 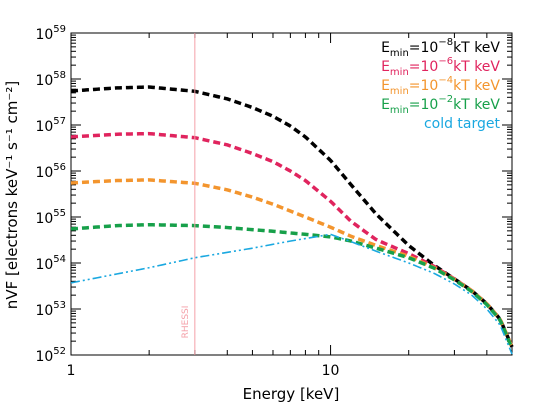 What do you see at coordinates (59, 29) in the screenshot?
I see `y-tick-label-exponent: 59` at bounding box center [59, 29].